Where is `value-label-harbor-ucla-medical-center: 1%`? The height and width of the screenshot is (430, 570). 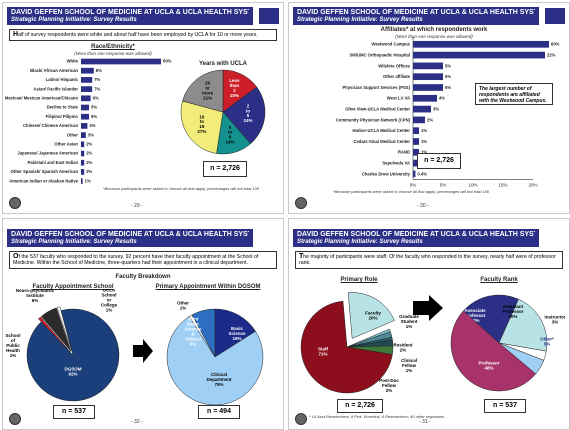
value-label-harbor-ucla-medical-center: 1% is located at coordinates (424, 130).